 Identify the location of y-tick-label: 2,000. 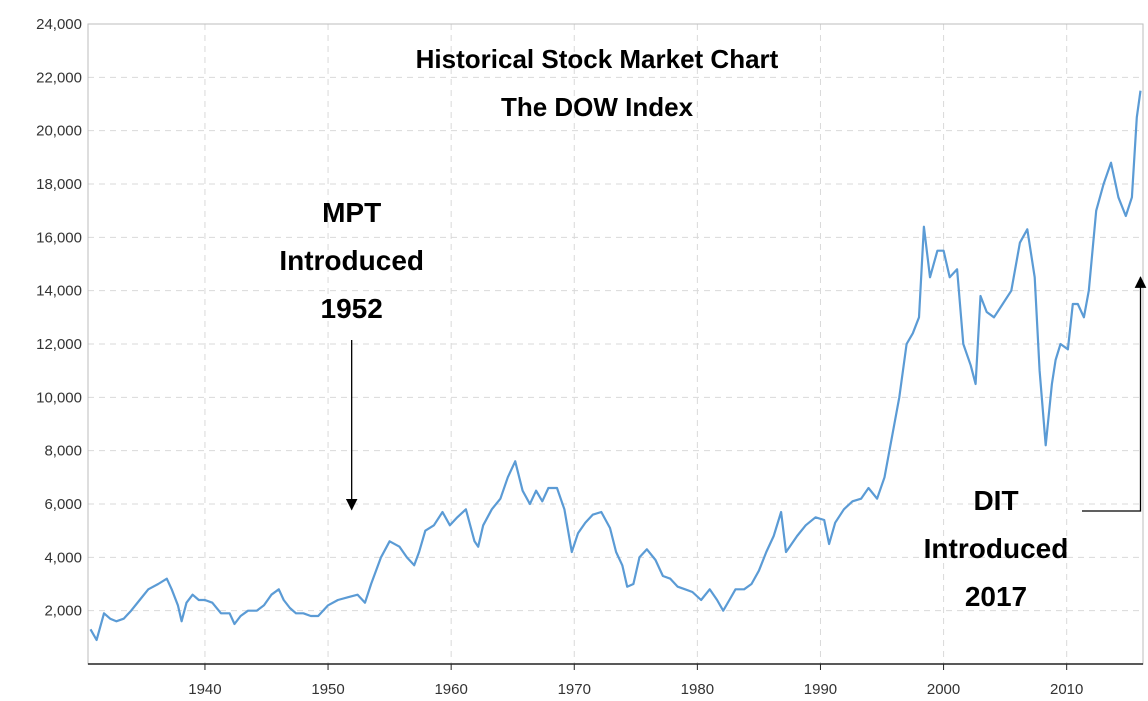
(63, 611).